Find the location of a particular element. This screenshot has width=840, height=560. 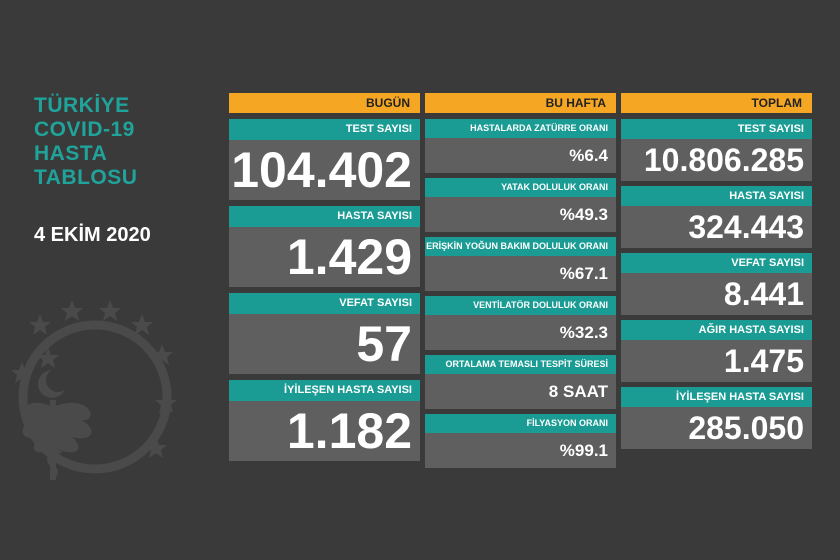

yogun-bakim-value: %67.1 is located at coordinates (520, 273).